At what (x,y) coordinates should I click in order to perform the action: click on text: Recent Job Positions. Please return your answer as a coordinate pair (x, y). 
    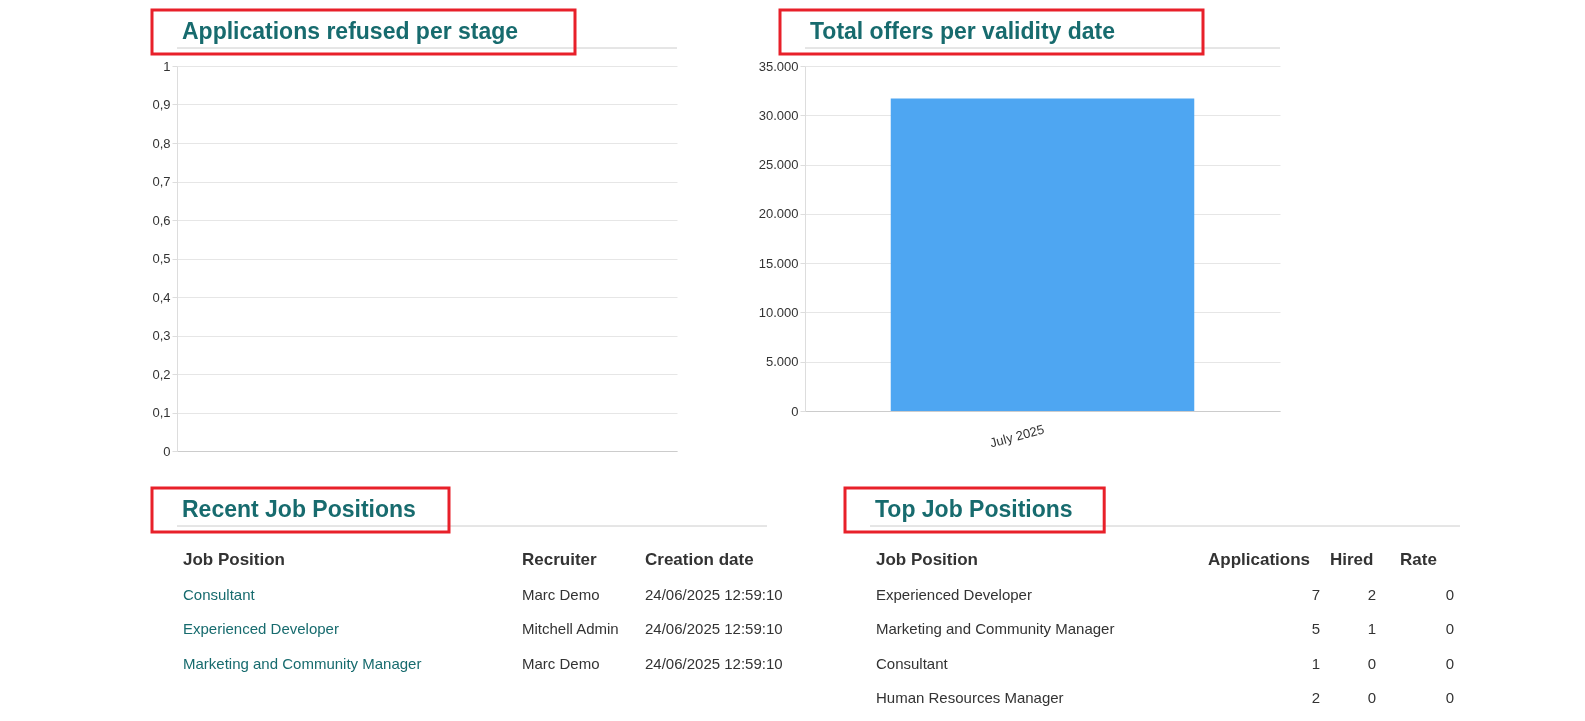
    Looking at the image, I should click on (299, 509).